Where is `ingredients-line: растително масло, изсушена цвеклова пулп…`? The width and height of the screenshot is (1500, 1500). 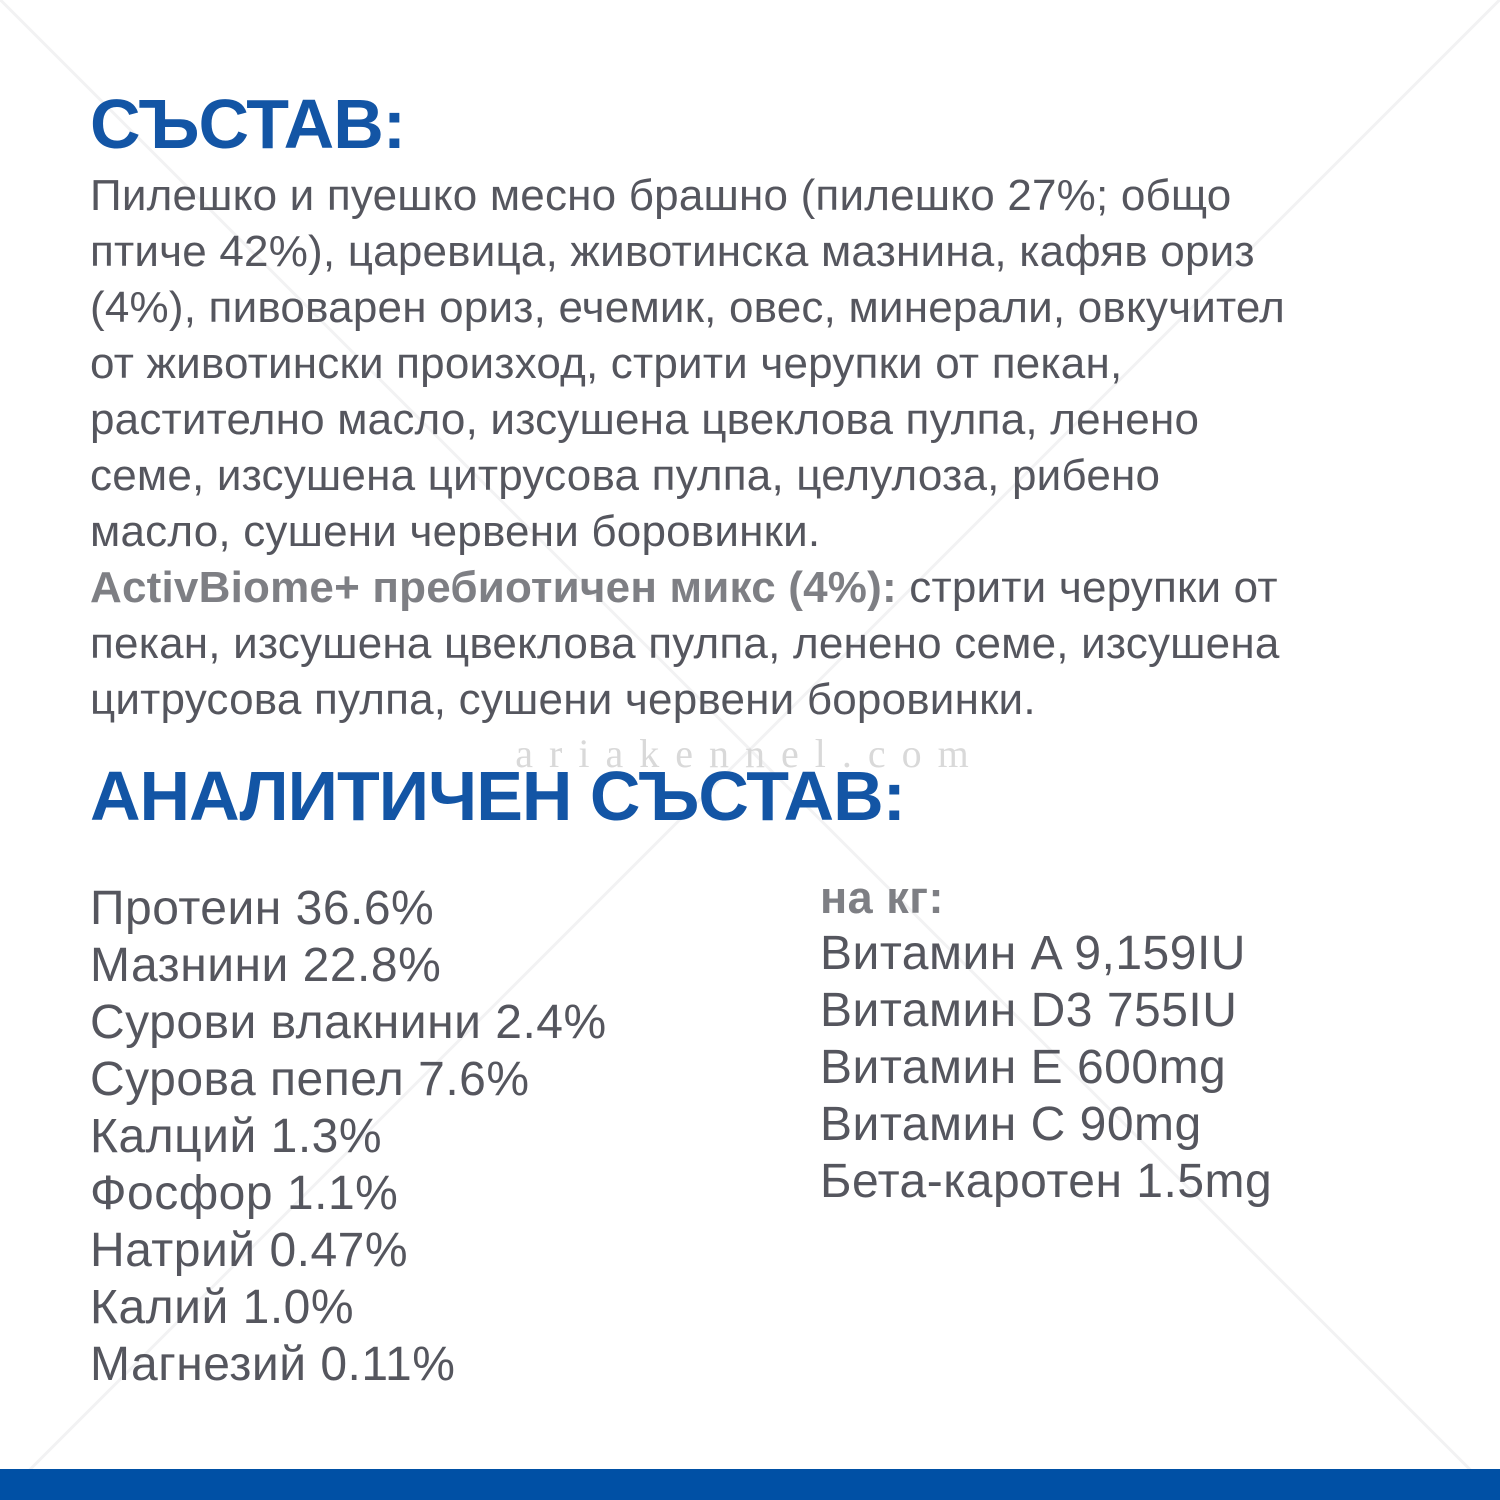
ingredients-line: растително масло, изсушена цвеклова пулп… is located at coordinates (645, 419).